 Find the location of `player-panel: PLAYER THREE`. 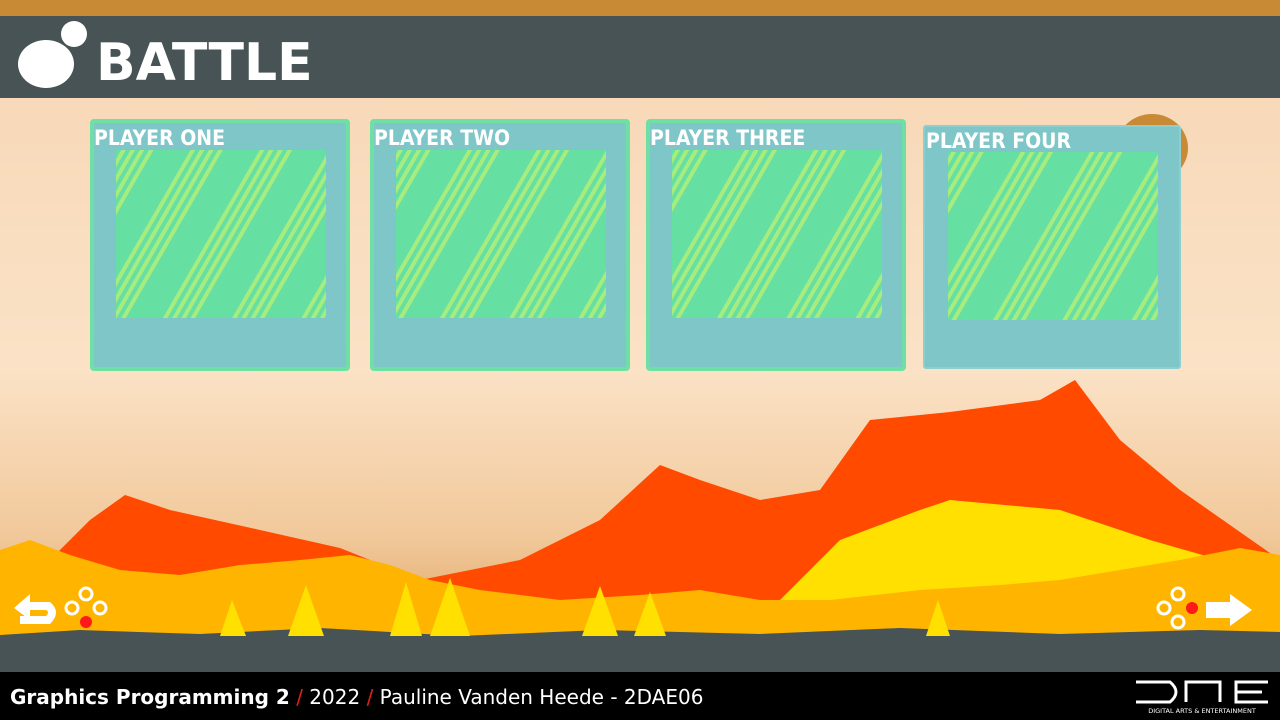

player-panel: PLAYER THREE is located at coordinates (776, 245).